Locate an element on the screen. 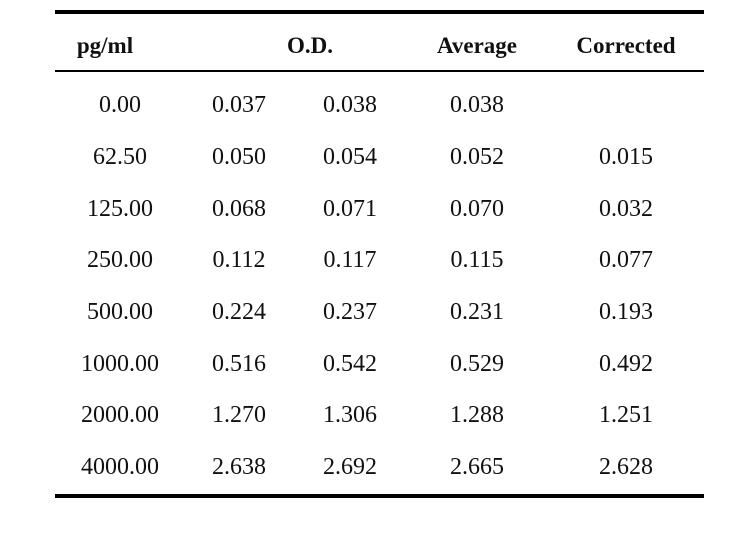 The height and width of the screenshot is (540, 750). header-od: O.D. is located at coordinates (310, 45).